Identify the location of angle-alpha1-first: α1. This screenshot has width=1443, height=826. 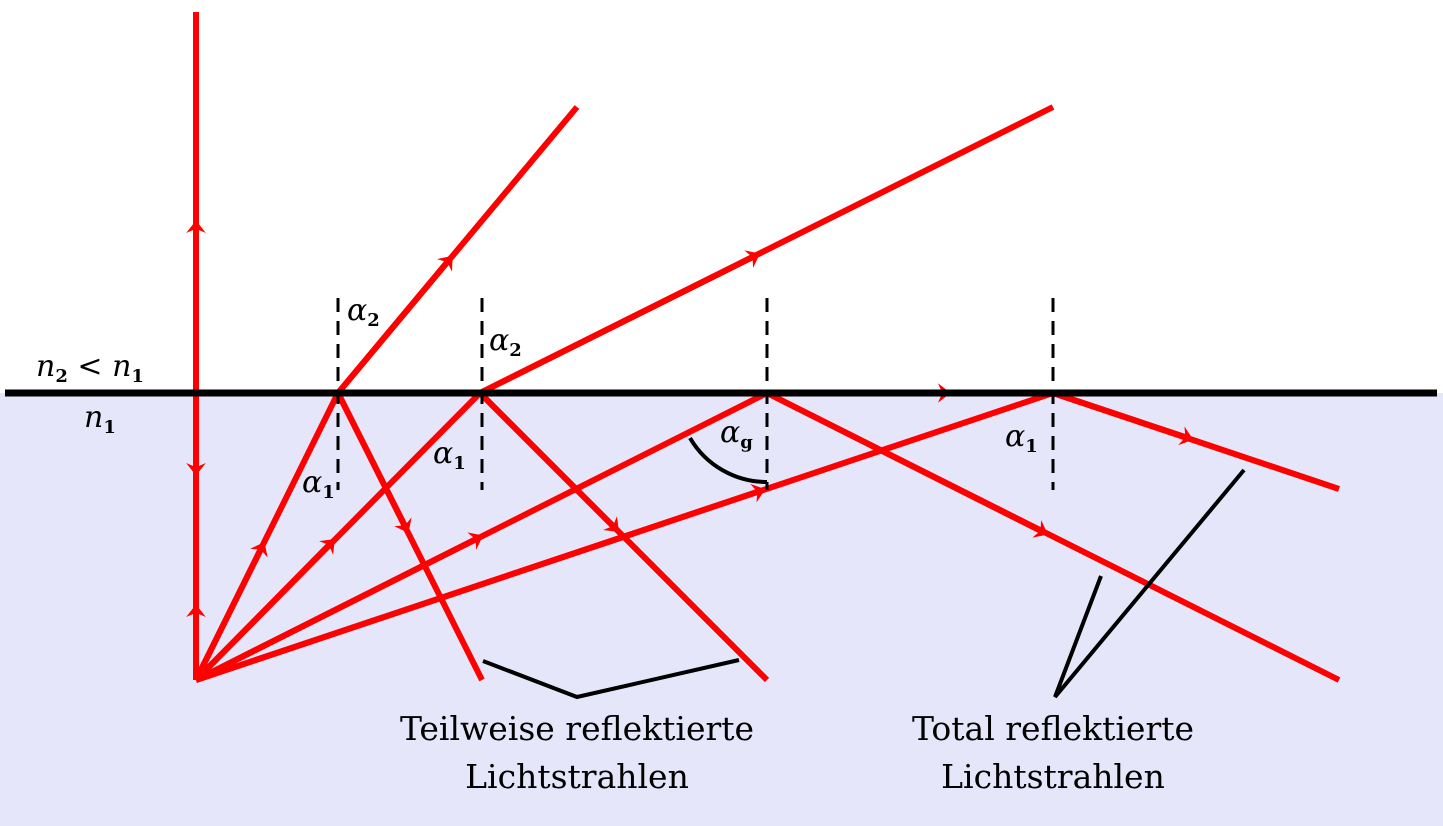
(318, 484).